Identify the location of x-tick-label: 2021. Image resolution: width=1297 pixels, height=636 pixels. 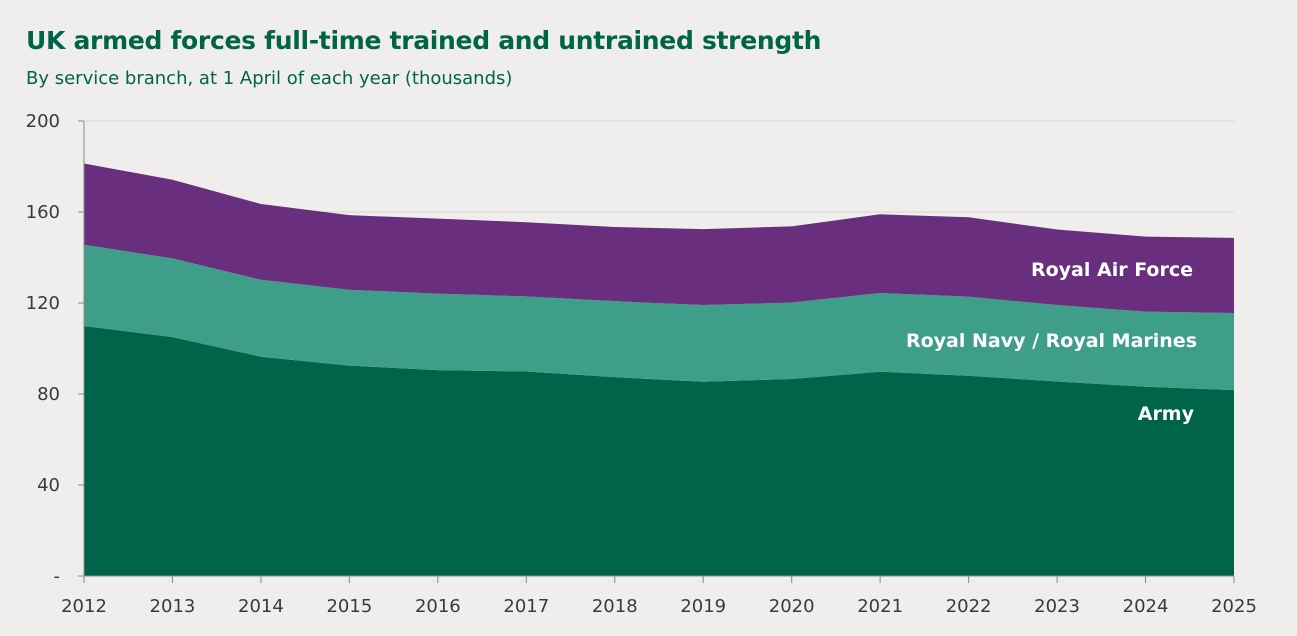
(880, 606).